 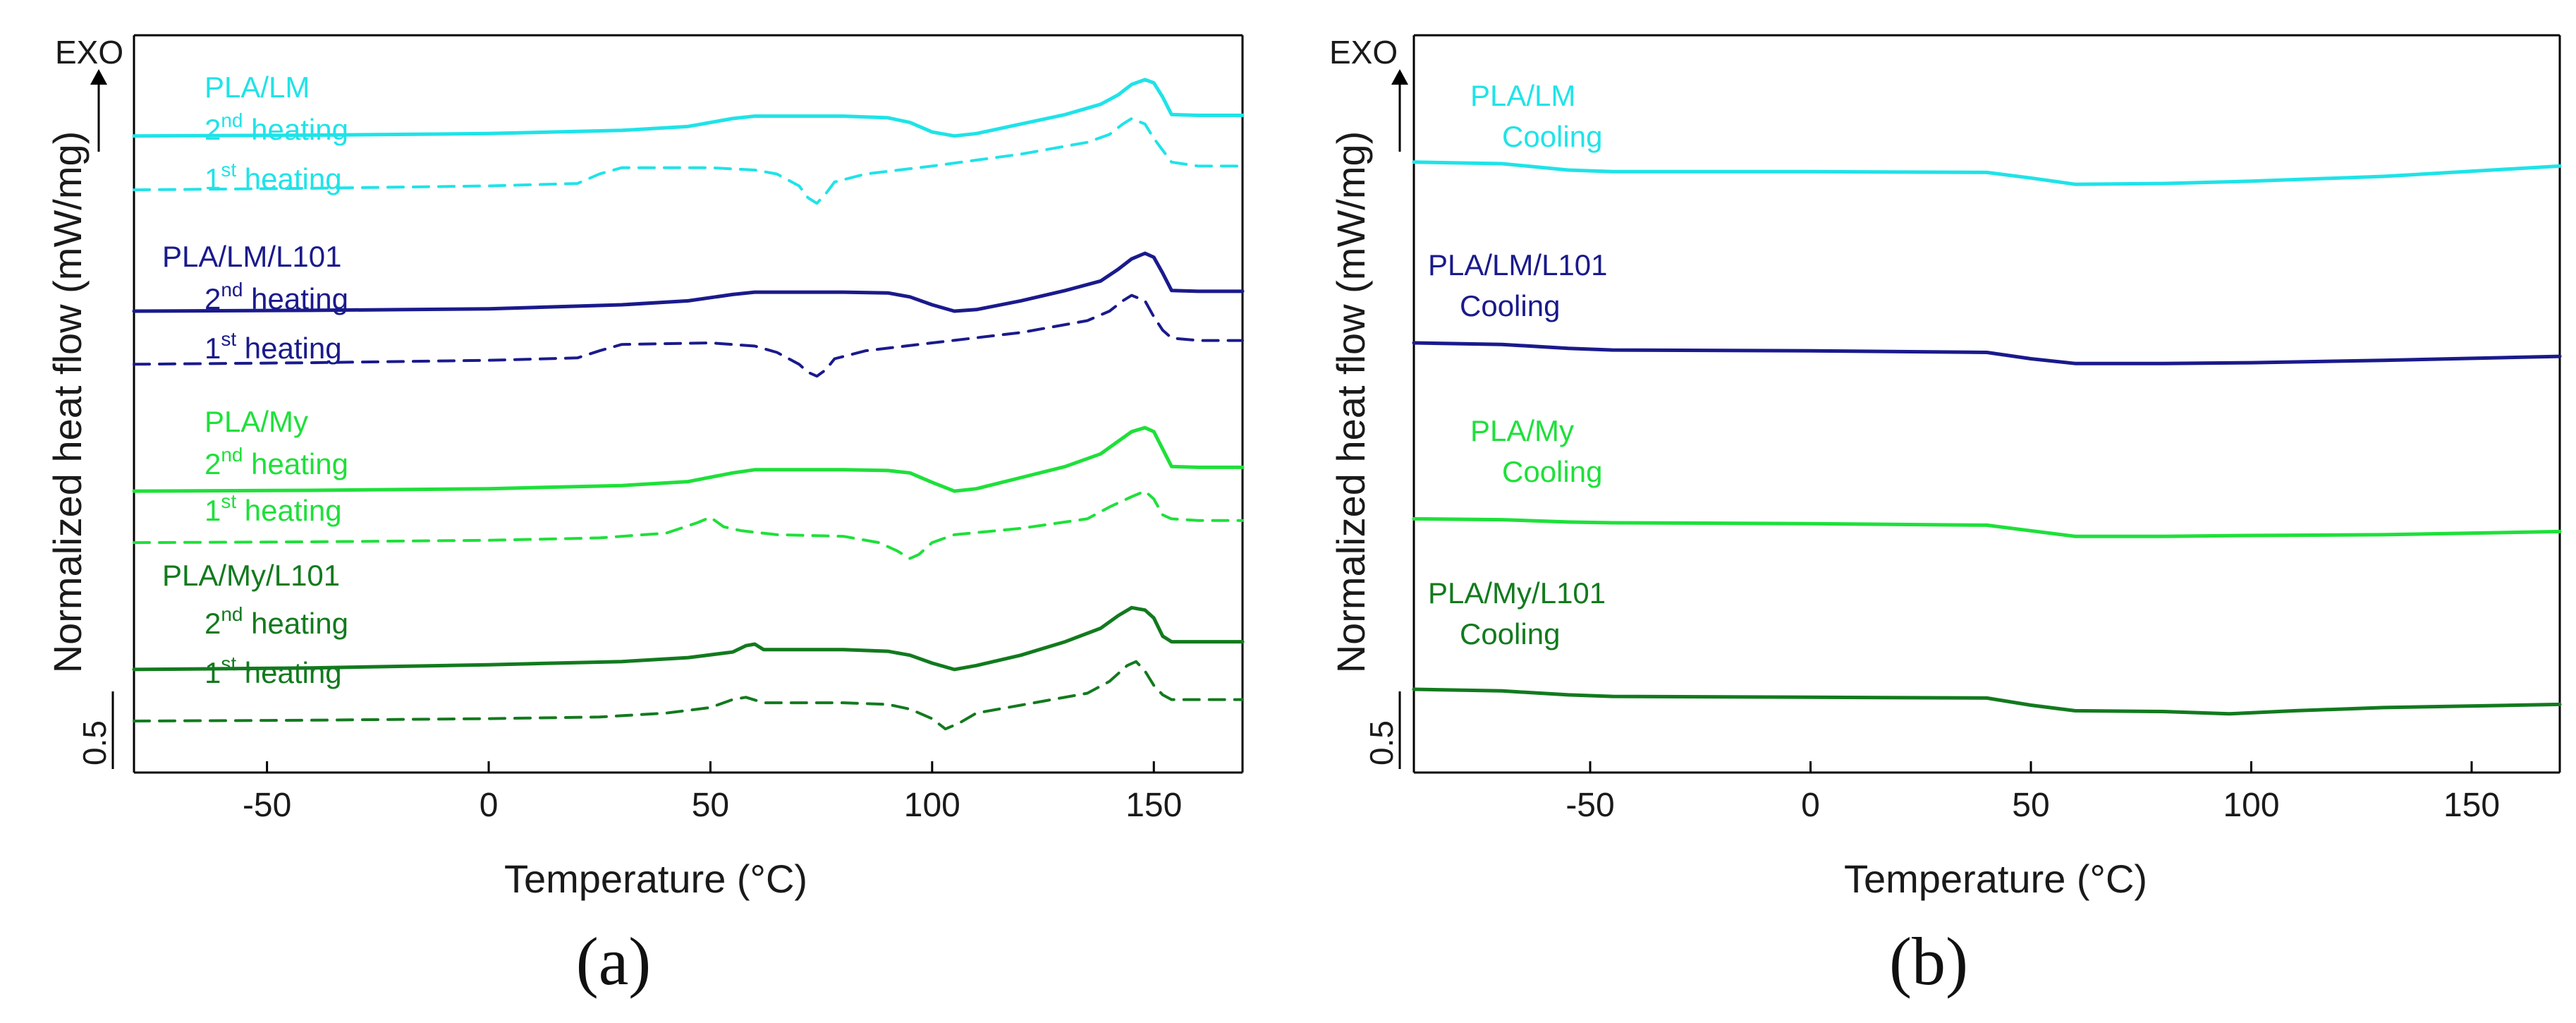 What do you see at coordinates (656, 879) in the screenshot?
I see `panel-a-xlabel: Temperature (°C)` at bounding box center [656, 879].